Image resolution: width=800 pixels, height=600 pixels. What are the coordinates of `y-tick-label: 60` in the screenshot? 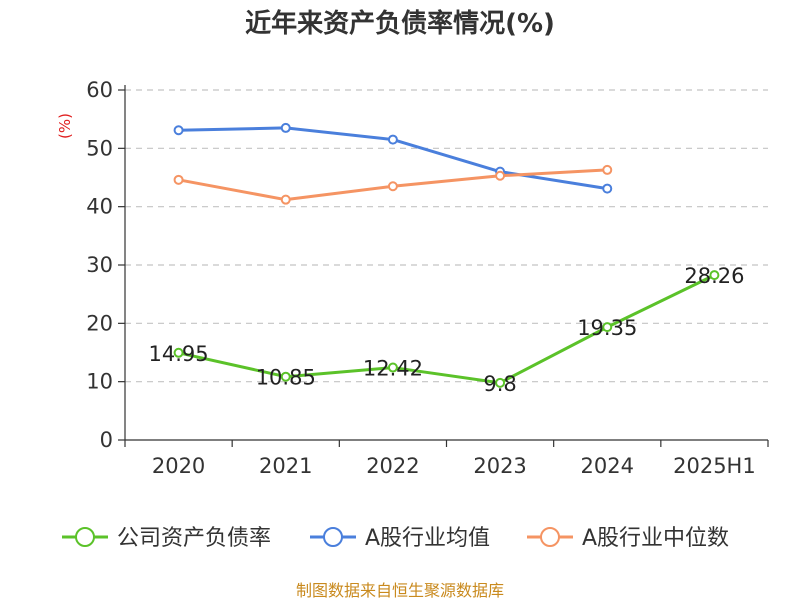 It's located at (99, 90).